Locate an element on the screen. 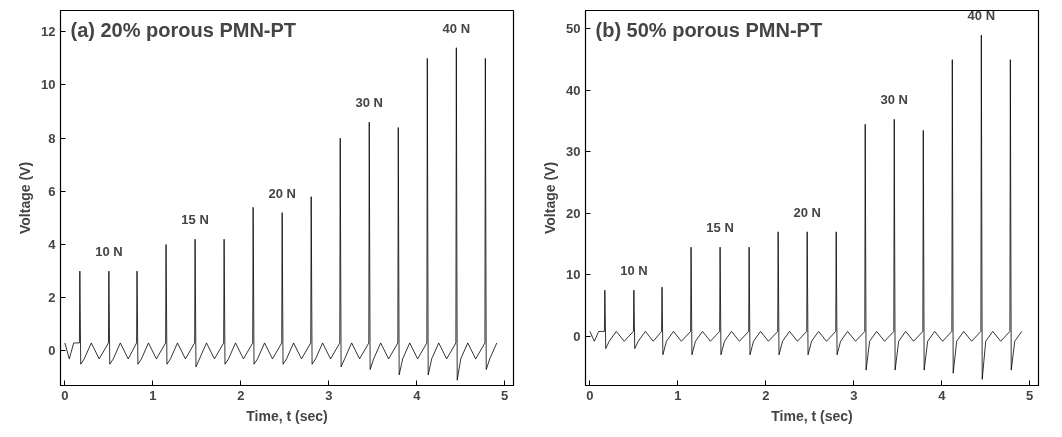  y-tick-label: 20 is located at coordinates (573, 213).